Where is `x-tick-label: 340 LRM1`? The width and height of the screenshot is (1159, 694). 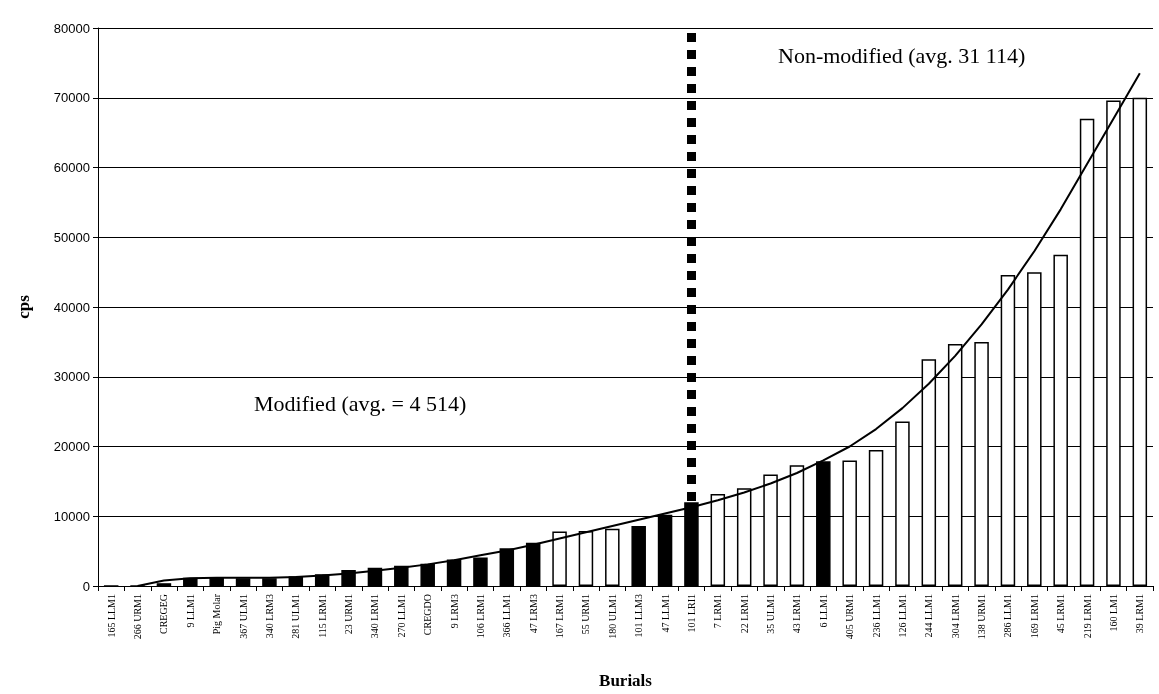
x-tick-label: 340 LRM1 is located at coordinates (375, 616).